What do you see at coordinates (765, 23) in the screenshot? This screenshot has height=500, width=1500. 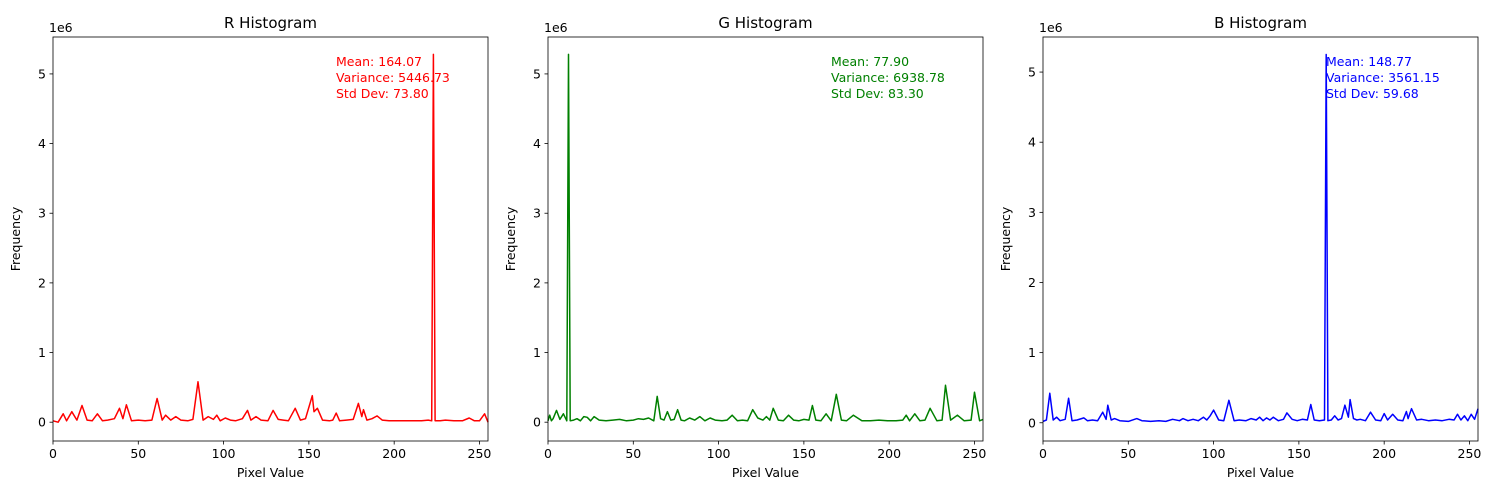 I see `chart-title: G Histogram` at bounding box center [765, 23].